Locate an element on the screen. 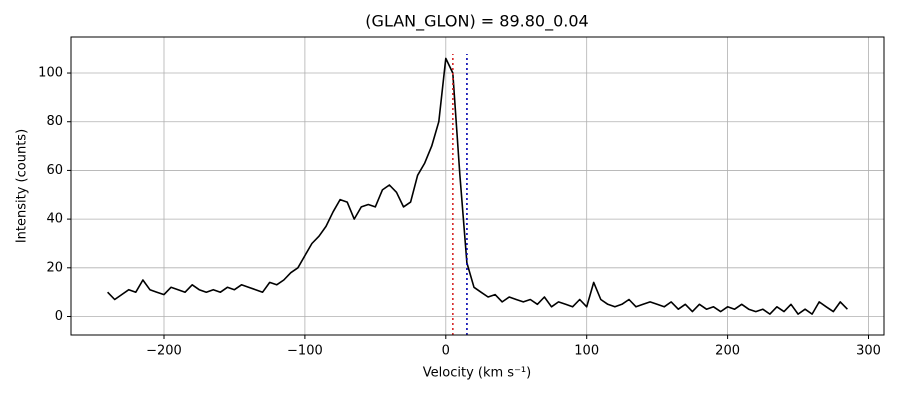 This screenshot has height=404, width=900. y-tick-label: 60 is located at coordinates (54, 170).